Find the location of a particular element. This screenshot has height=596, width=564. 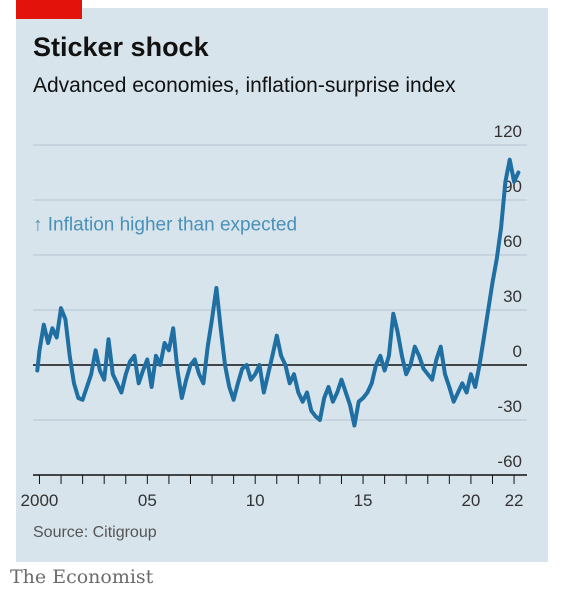

chart-title: Sticker shock is located at coordinates (121, 47).